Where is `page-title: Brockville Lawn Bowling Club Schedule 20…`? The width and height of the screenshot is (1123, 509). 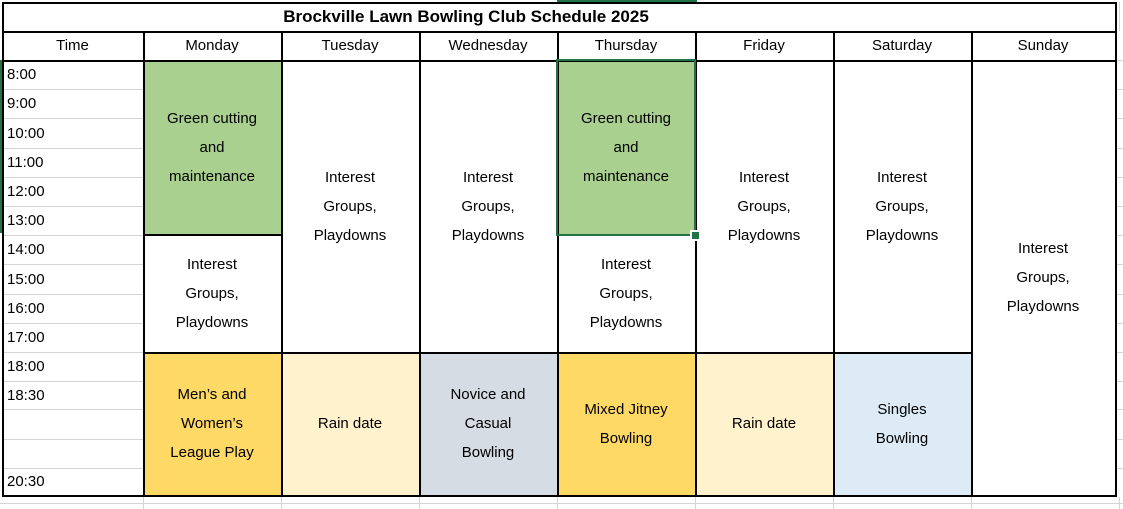 page-title: Brockville Lawn Bowling Club Schedule 20… is located at coordinates (466, 16).